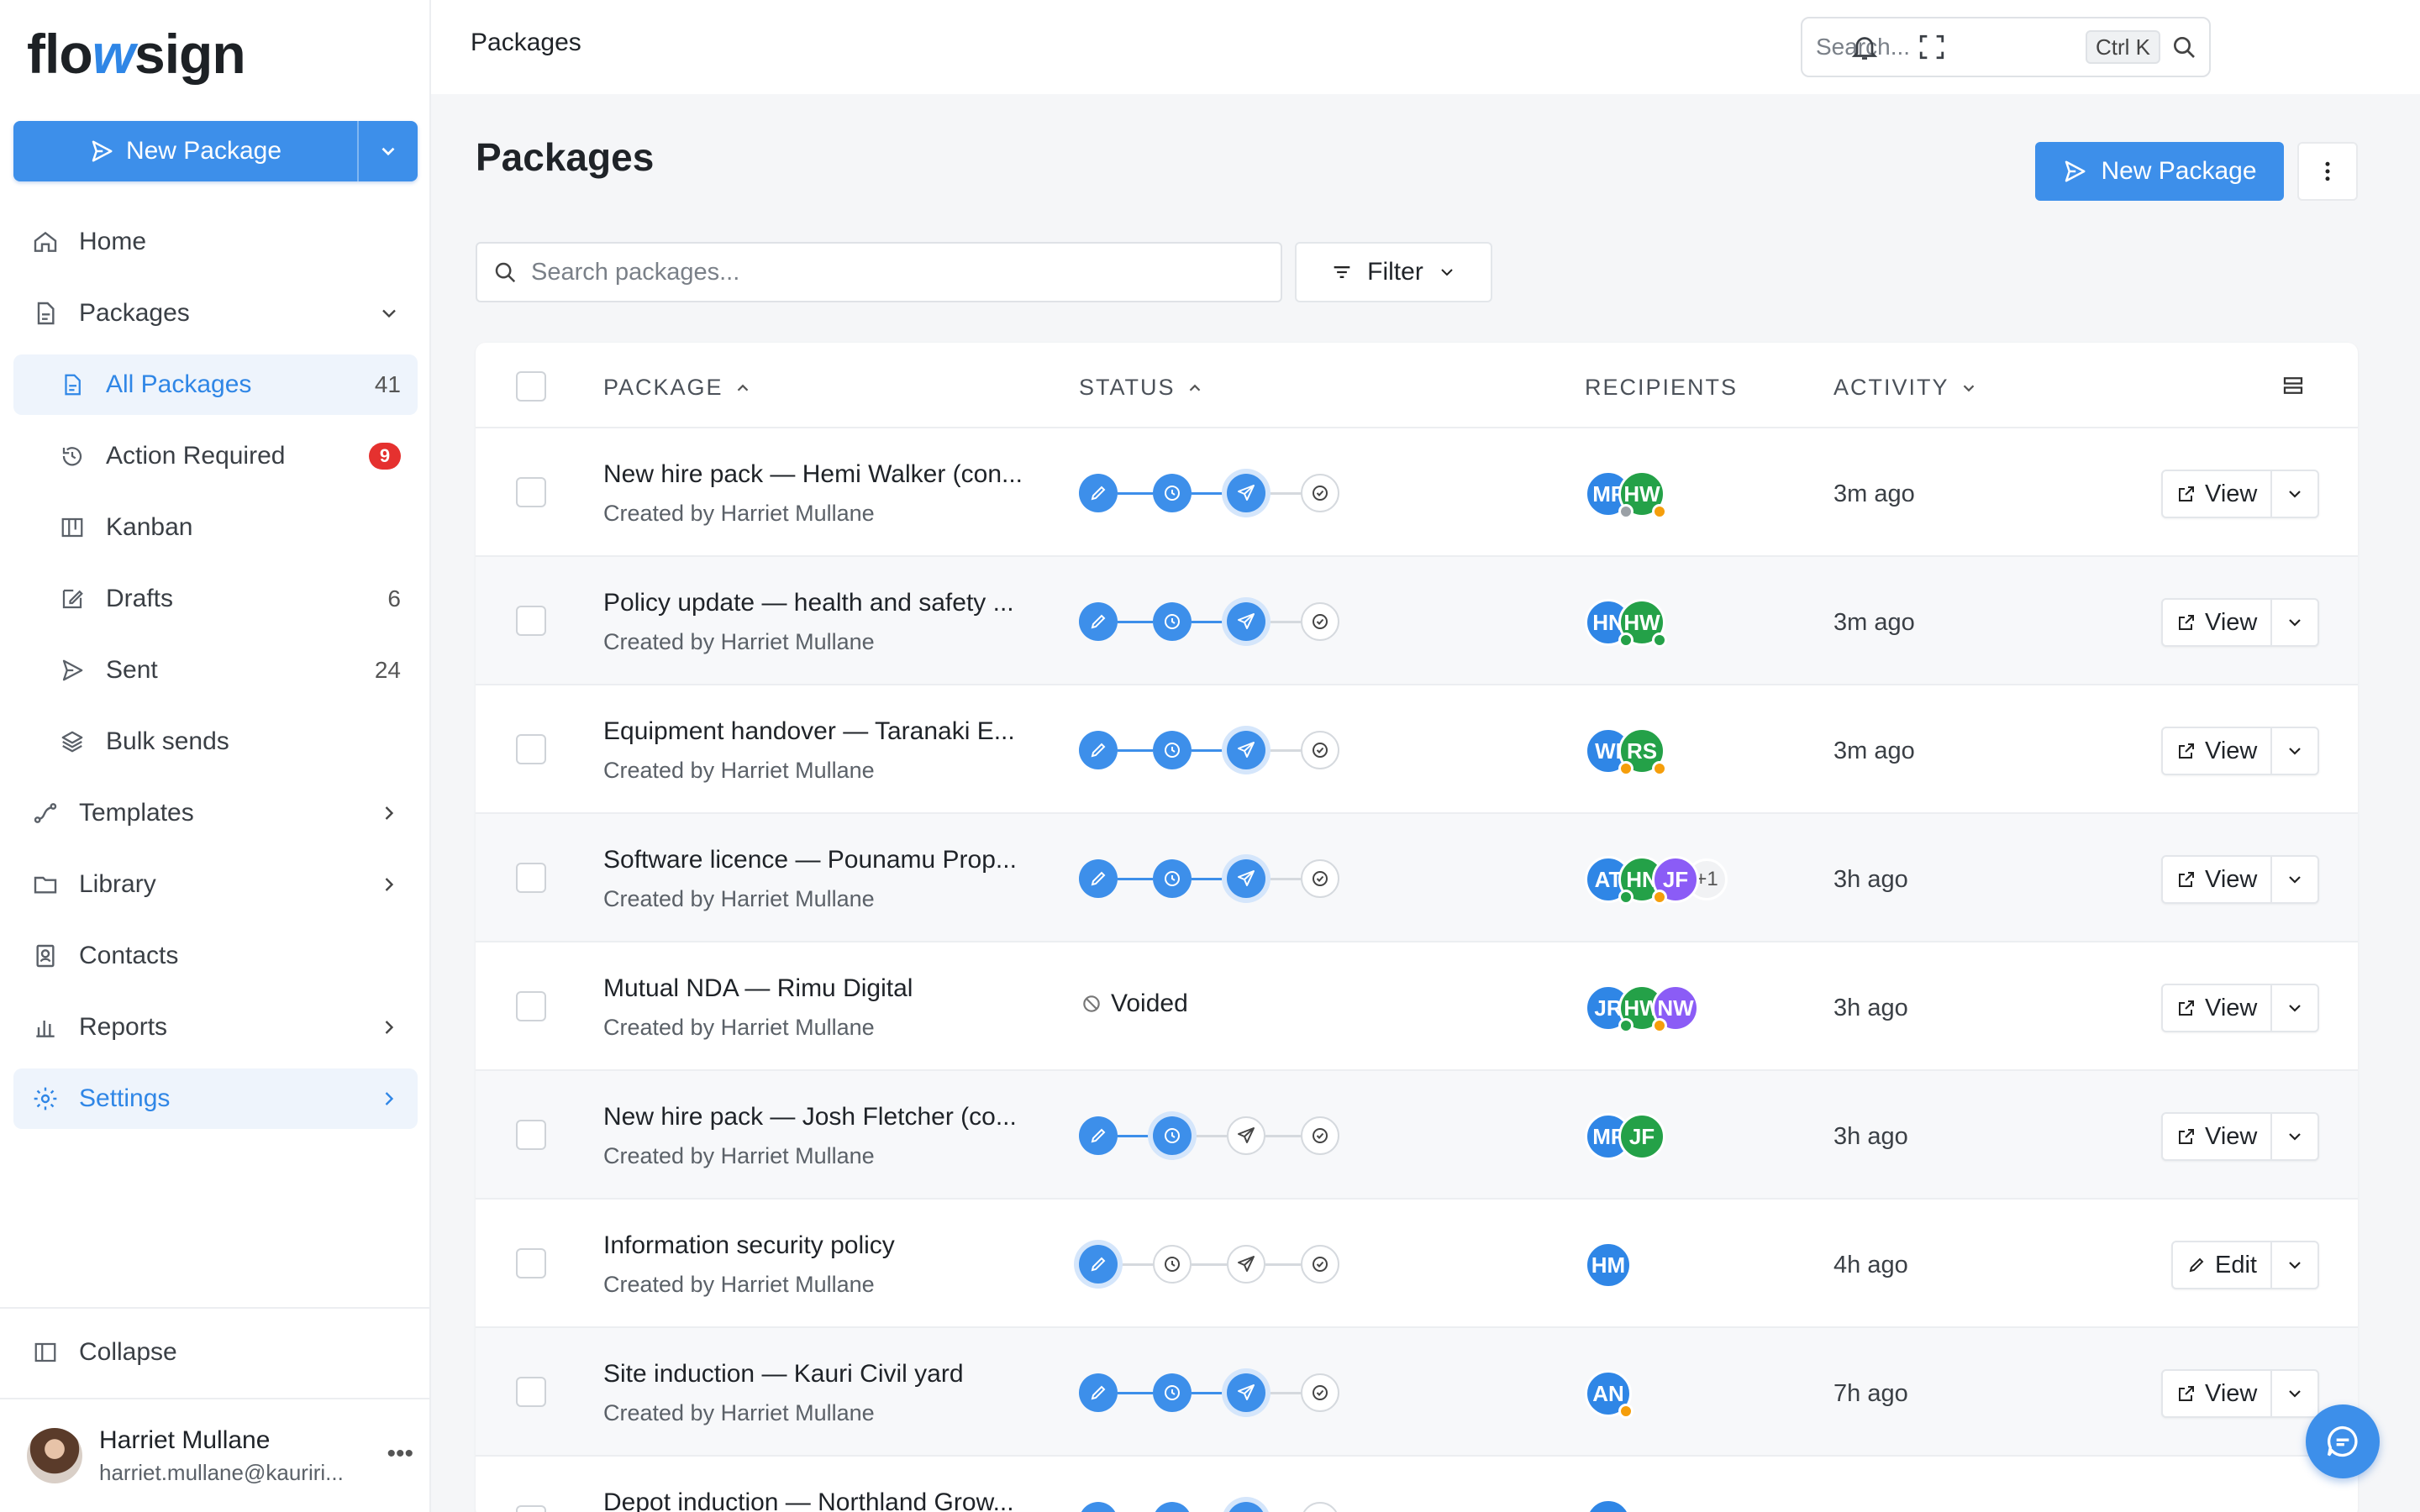  What do you see at coordinates (1906, 388) in the screenshot?
I see `column-header-activity: ACTIVITY` at bounding box center [1906, 388].